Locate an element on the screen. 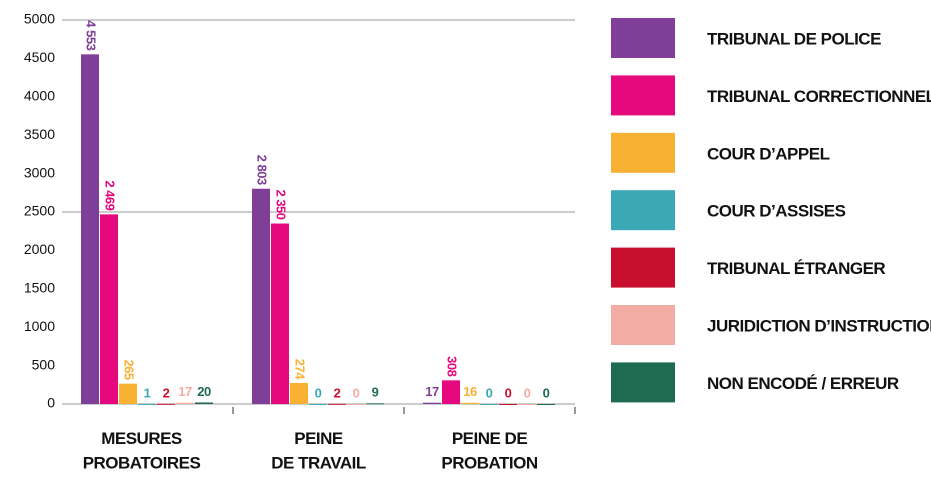 The image size is (931, 480). x-tick-label: PEINE DE PROBATION is located at coordinates (489, 451).